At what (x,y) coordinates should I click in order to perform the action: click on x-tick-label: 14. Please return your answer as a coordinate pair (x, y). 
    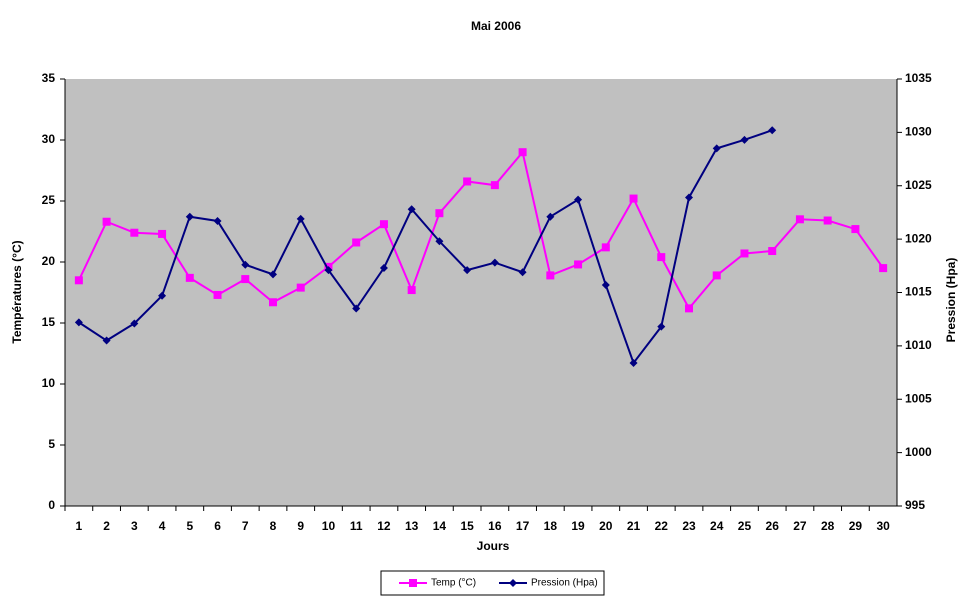
    Looking at the image, I should click on (440, 526).